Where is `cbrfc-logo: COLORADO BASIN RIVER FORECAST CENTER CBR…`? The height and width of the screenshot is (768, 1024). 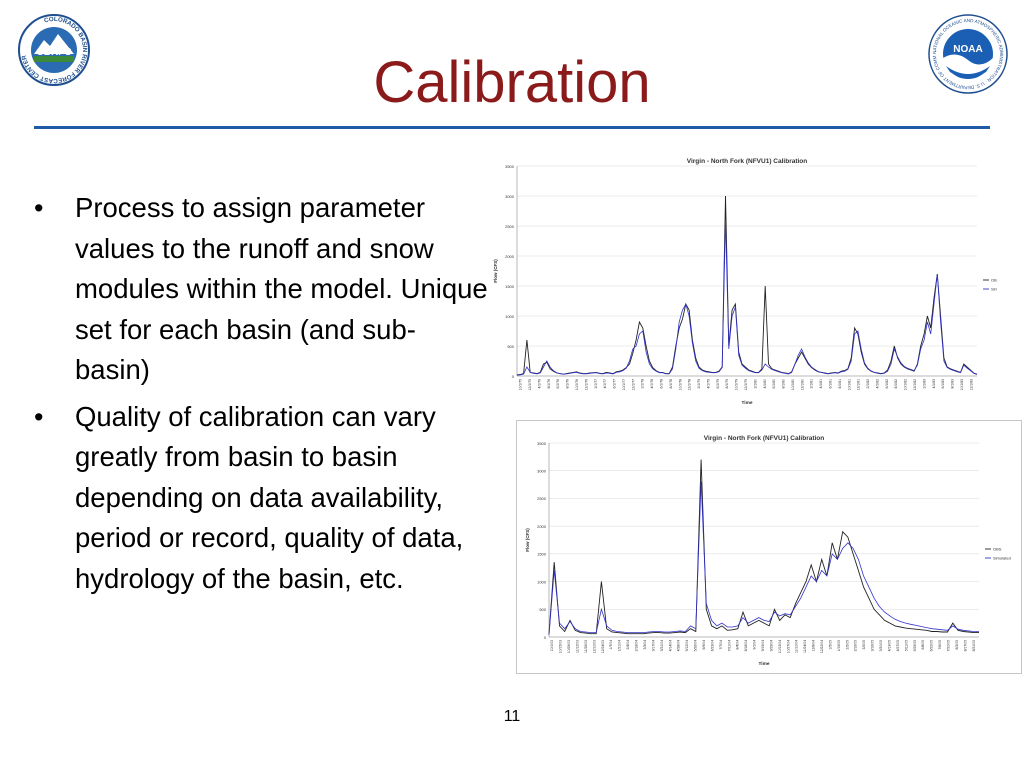
cbrfc-logo: COLORADO BASIN RIVER FORECAST CENTER CBR… is located at coordinates (54, 50).